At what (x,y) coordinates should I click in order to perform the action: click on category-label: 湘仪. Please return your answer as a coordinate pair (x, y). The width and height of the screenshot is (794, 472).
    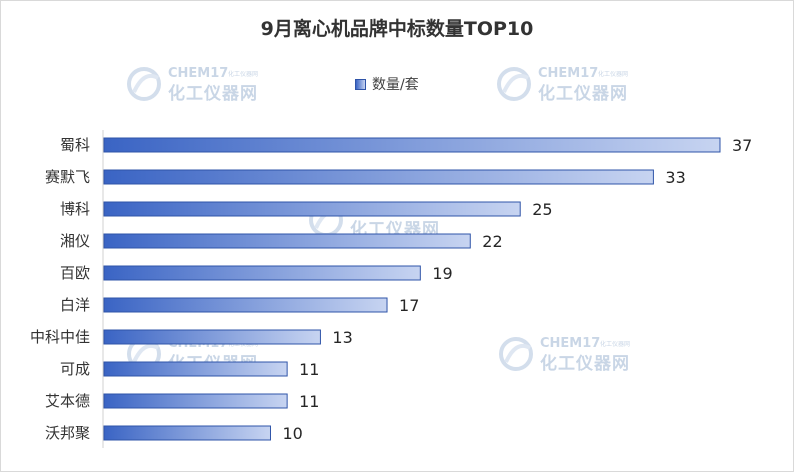
    Looking at the image, I should click on (75, 241).